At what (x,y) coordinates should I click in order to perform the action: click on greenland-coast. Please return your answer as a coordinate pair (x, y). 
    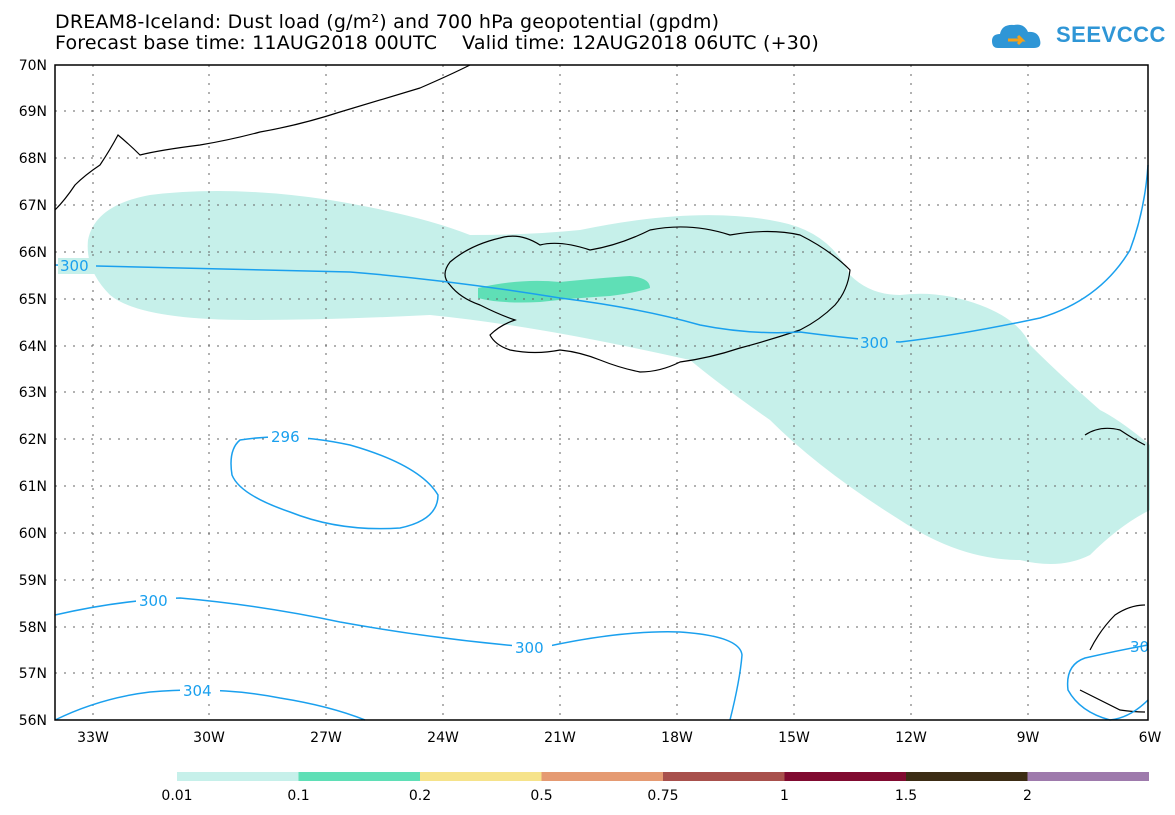
    Looking at the image, I should click on (262, 137).